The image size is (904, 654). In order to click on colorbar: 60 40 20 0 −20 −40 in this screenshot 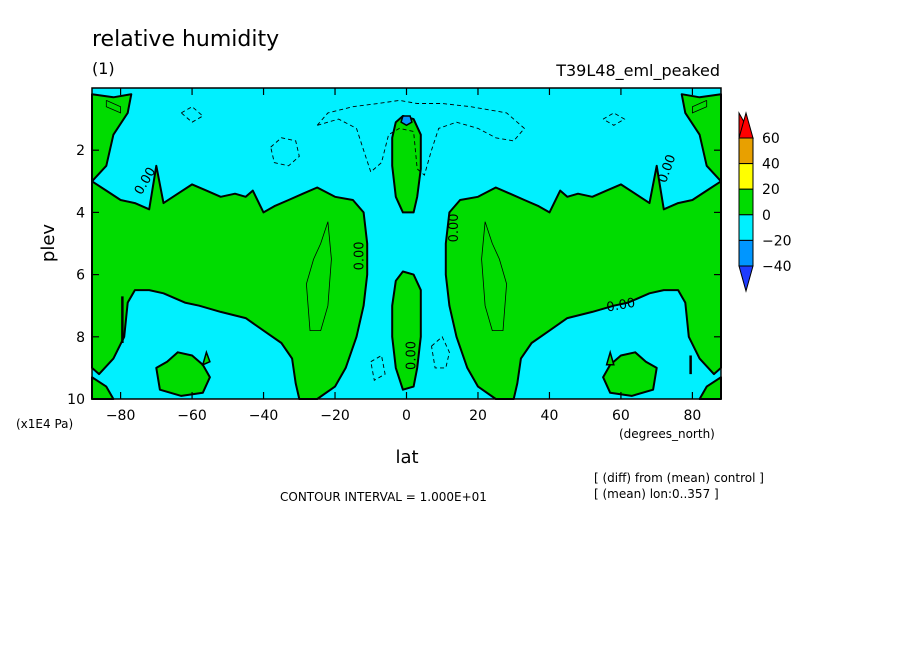, I will do `click(765, 202)`.